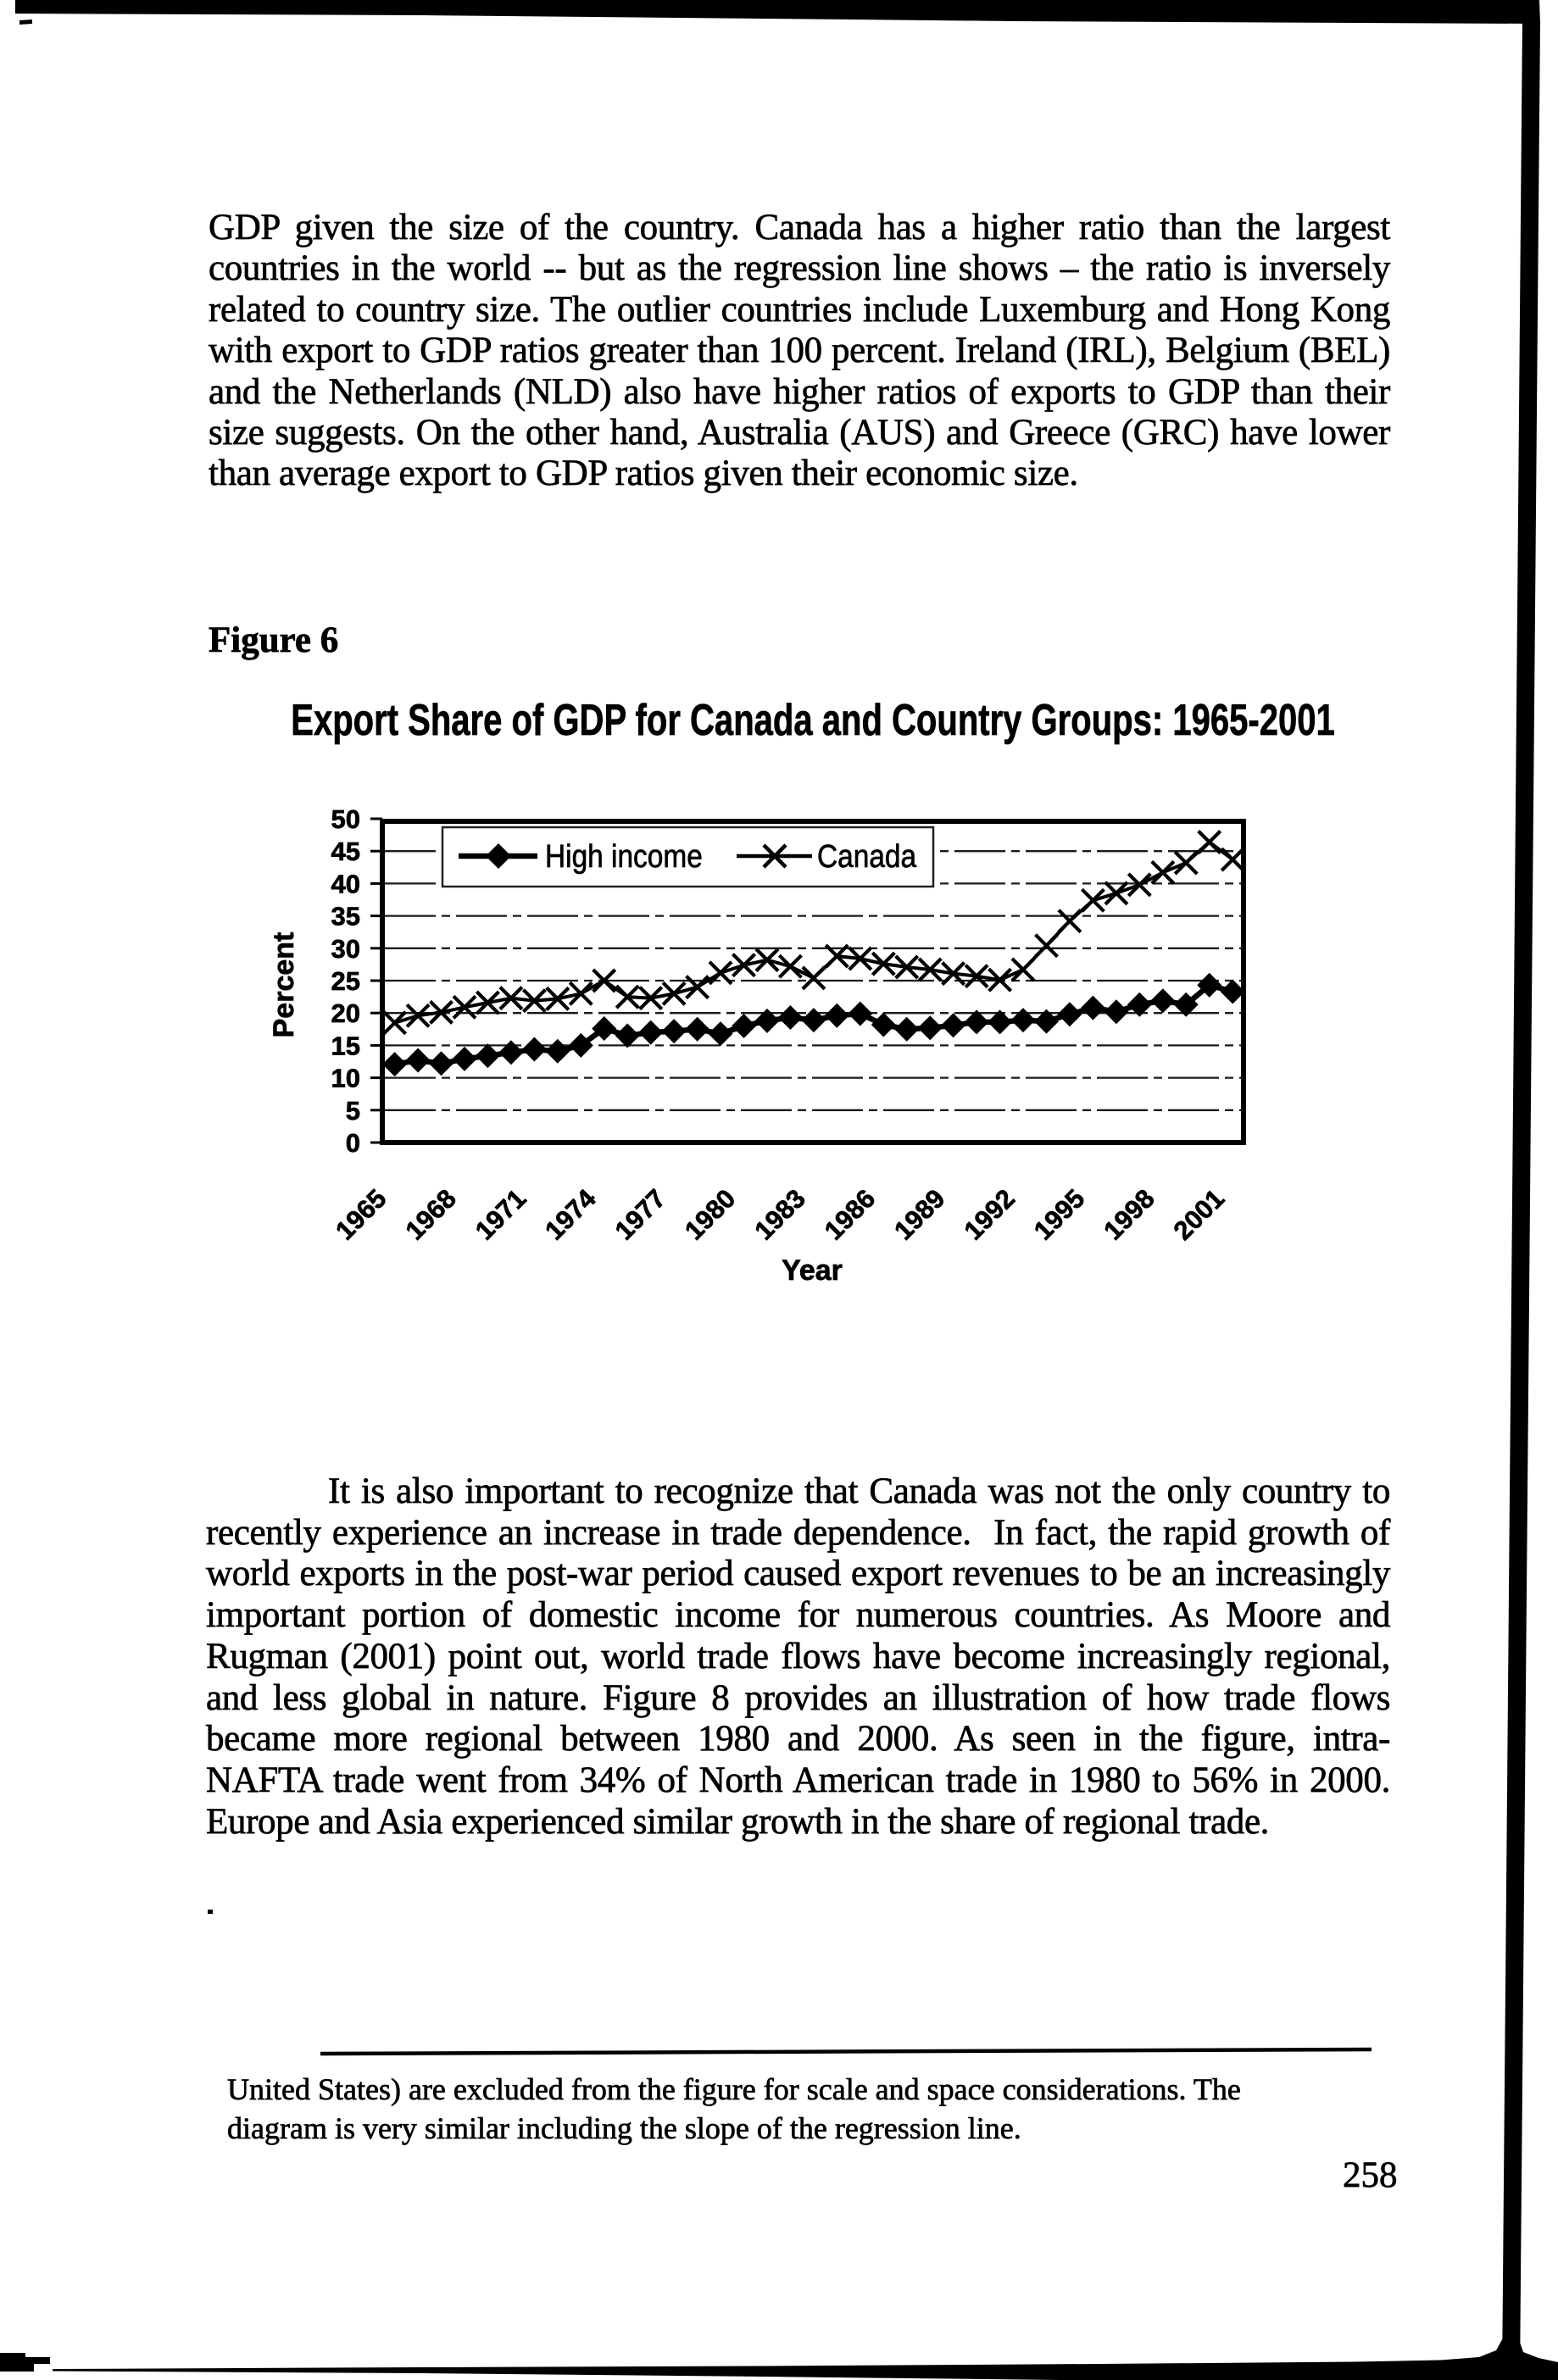 The height and width of the screenshot is (2380, 1558). Describe the element at coordinates (640, 1214) in the screenshot. I see `svg-text: 1977` at that location.